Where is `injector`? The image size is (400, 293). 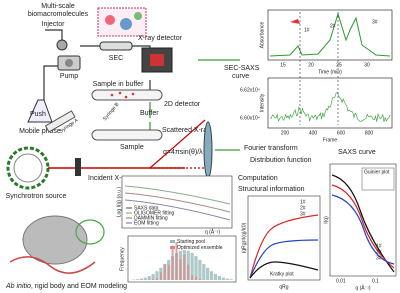
injector is located at coordinates (62, 45).